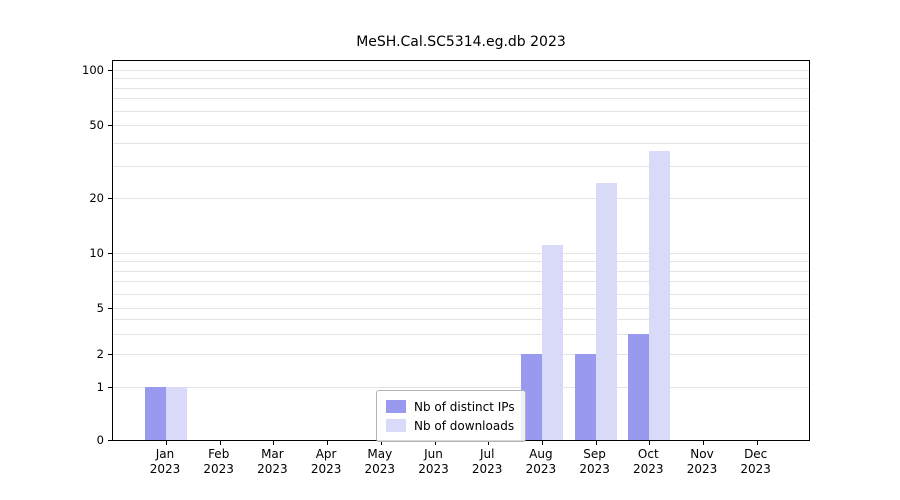 The width and height of the screenshot is (900, 500). Describe the element at coordinates (464, 406) in the screenshot. I see `legend-label-distinct-ips: Nb of distinct IPs` at that location.